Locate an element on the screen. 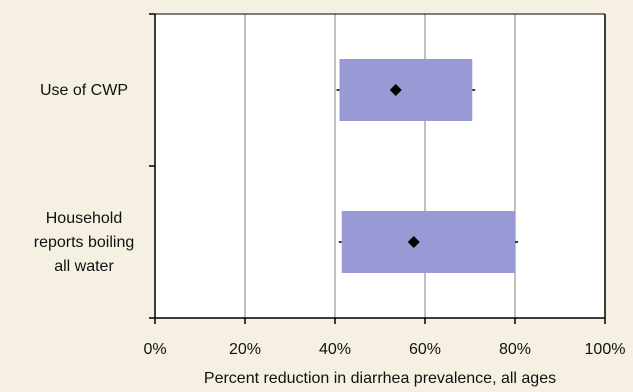 This screenshot has height=392, width=633. category-label-1-line-2: all water is located at coordinates (84, 266).